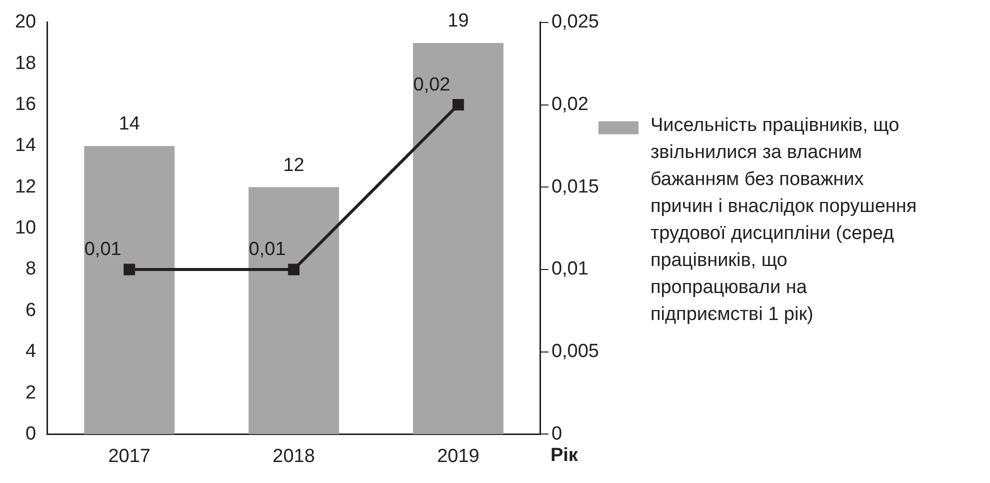  I want to click on y2-tick-label: 0,02, so click(569, 104).